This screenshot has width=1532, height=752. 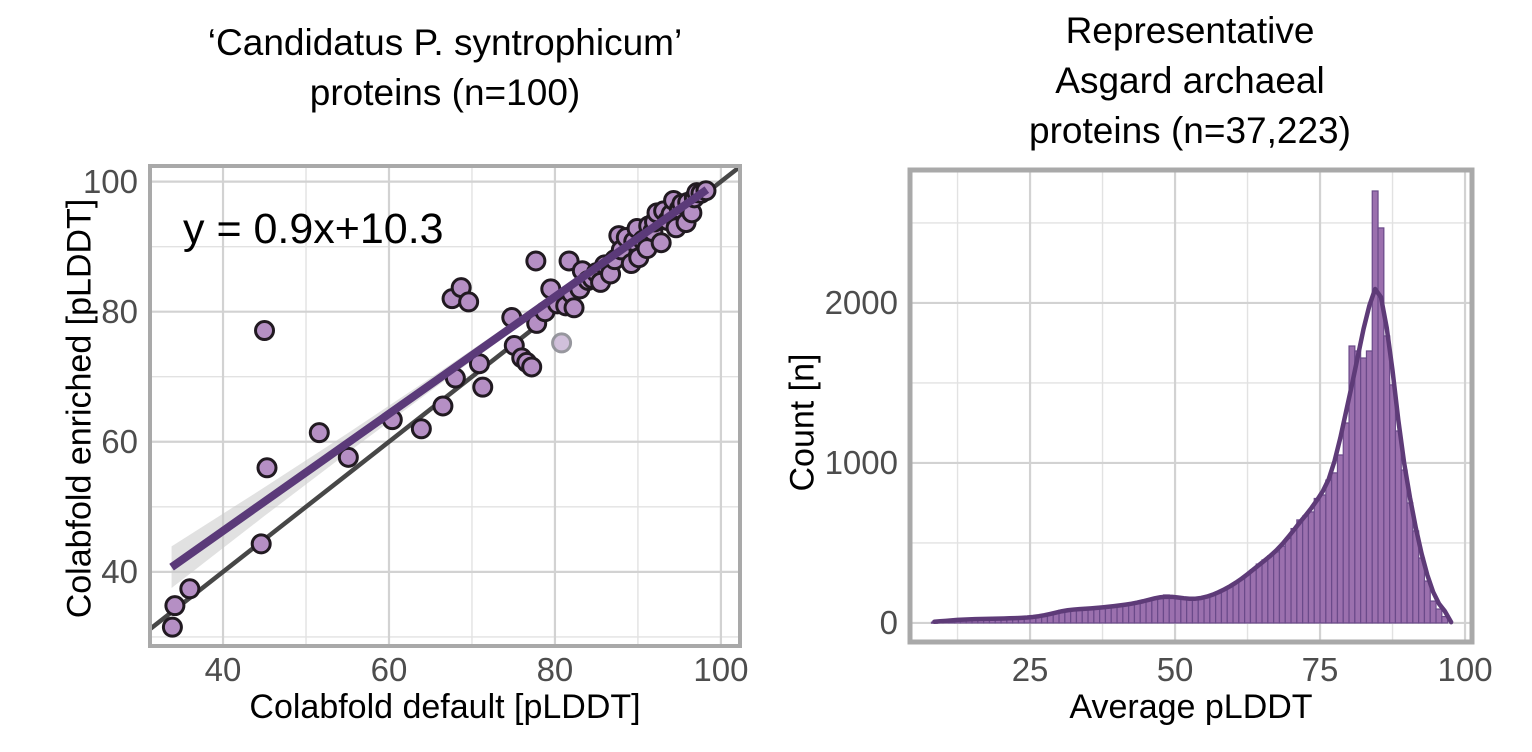 I want to click on scatter-point-faded, so click(x=562, y=343).